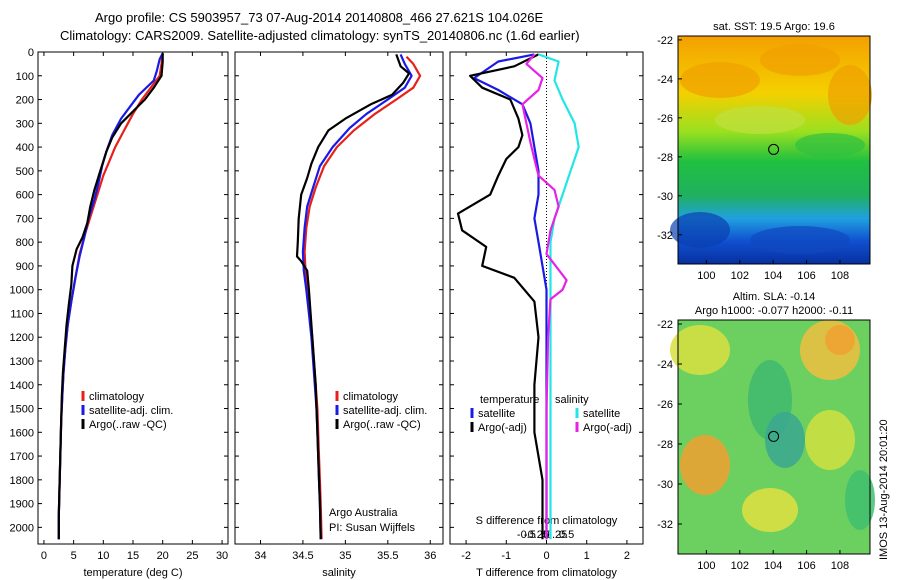 The width and height of the screenshot is (900, 580). I want to click on x-axis-label: salinity, so click(339, 573).